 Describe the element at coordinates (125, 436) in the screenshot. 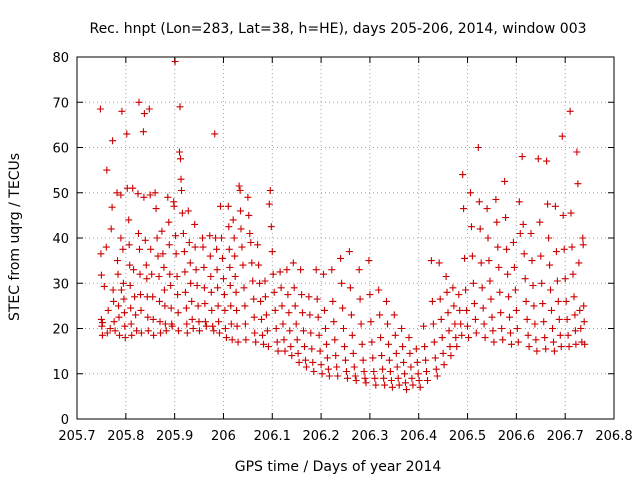

I see `x-tick-label: 205.8` at that location.